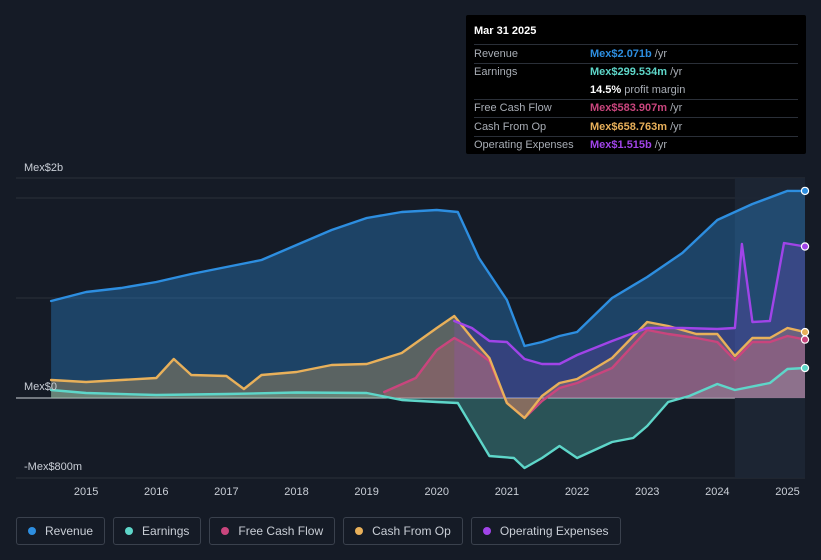  What do you see at coordinates (53, 467) in the screenshot?
I see `y-label-bottom: -Mex$800m` at bounding box center [53, 467].